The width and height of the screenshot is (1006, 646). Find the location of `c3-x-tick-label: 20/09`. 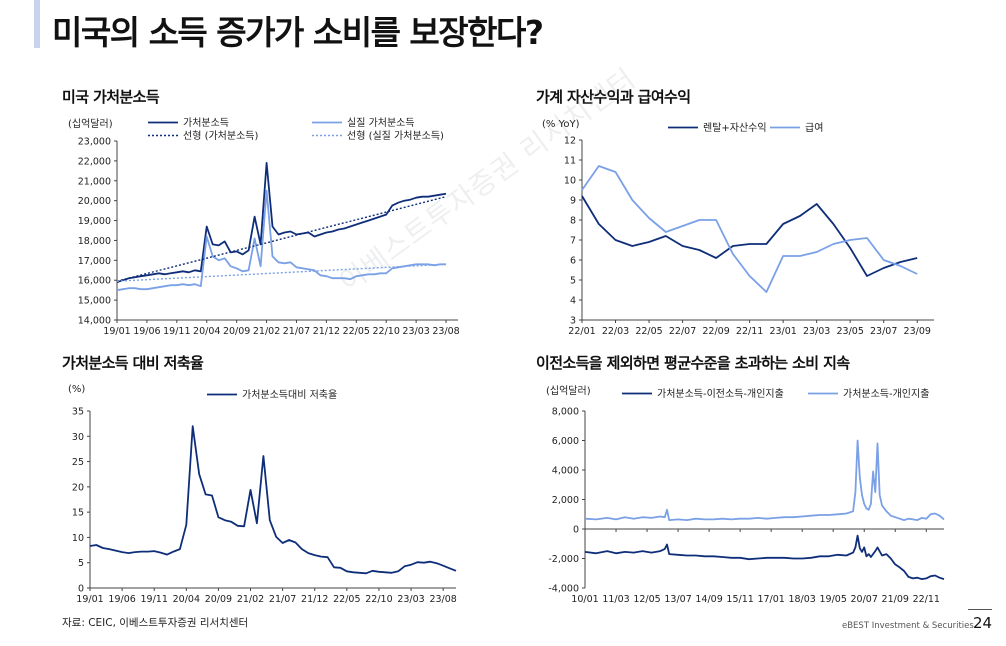

c3-x-tick-label: 20/09 is located at coordinates (218, 599).